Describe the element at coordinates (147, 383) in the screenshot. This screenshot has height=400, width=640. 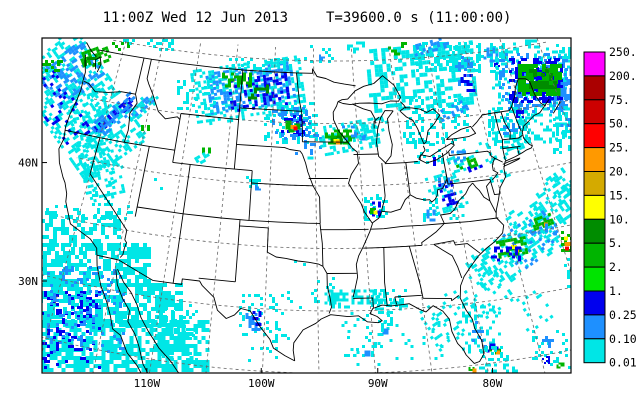
I see `lon-tick-label: 110W` at that location.